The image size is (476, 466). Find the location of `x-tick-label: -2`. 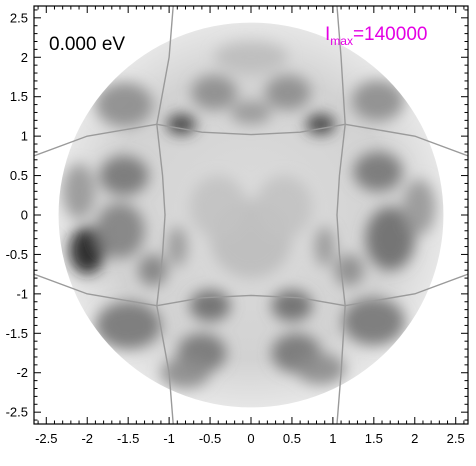

x-tick-label: -2 is located at coordinates (87, 438).